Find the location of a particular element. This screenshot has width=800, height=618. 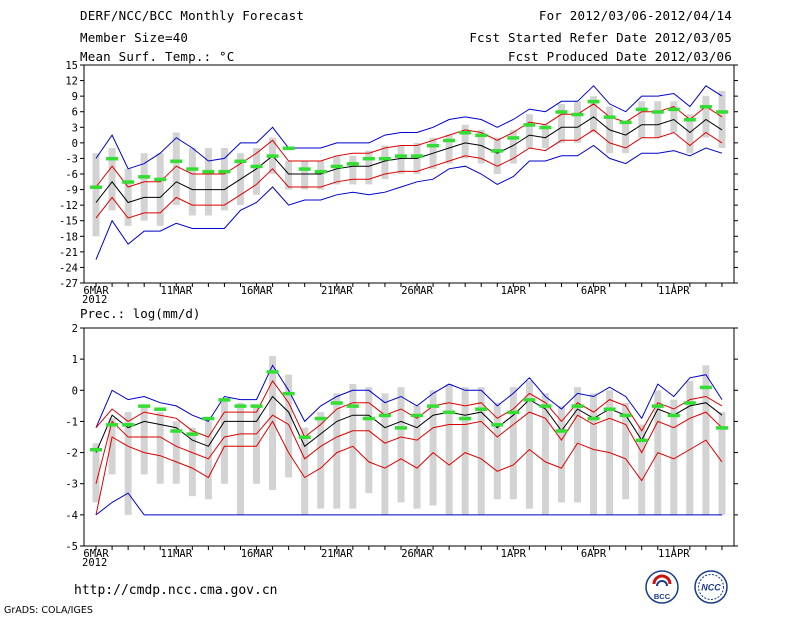

y-tick-label: -5 is located at coordinates (71, 547).